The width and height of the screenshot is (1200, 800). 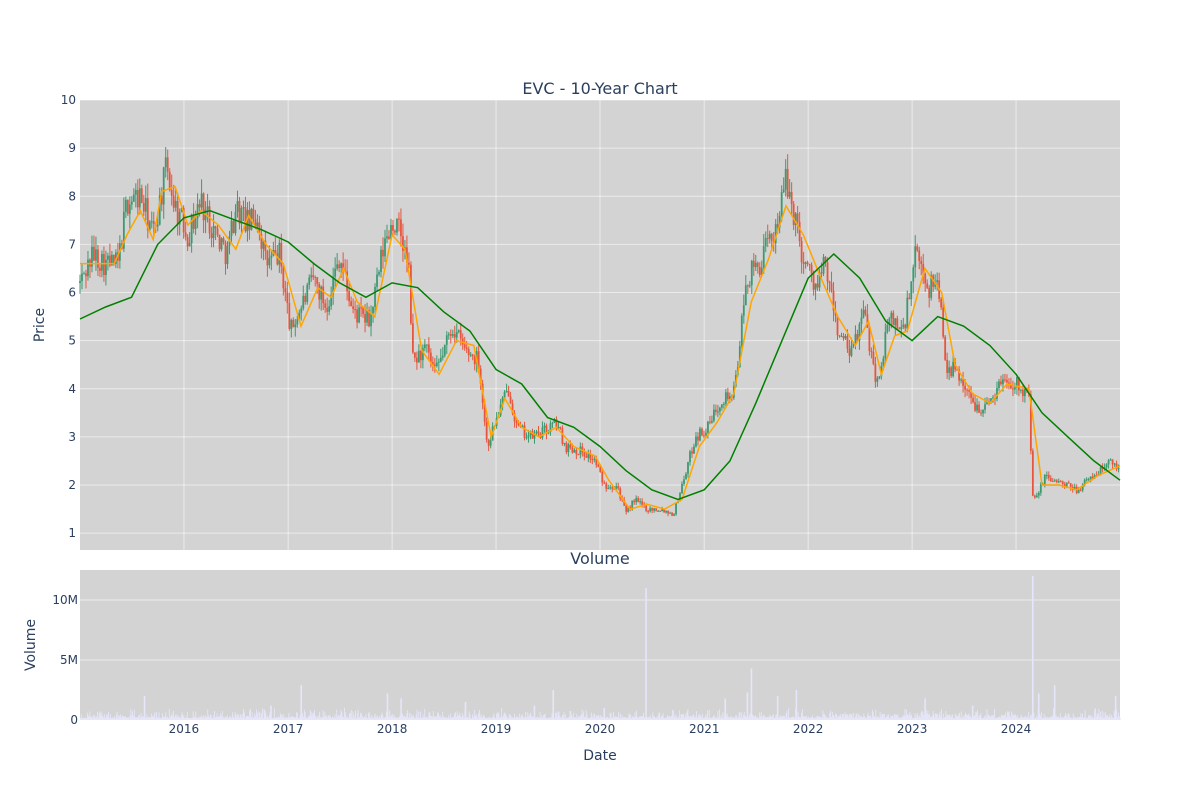 What do you see at coordinates (912, 729) in the screenshot?
I see `x-tick-label: 2023` at bounding box center [912, 729].